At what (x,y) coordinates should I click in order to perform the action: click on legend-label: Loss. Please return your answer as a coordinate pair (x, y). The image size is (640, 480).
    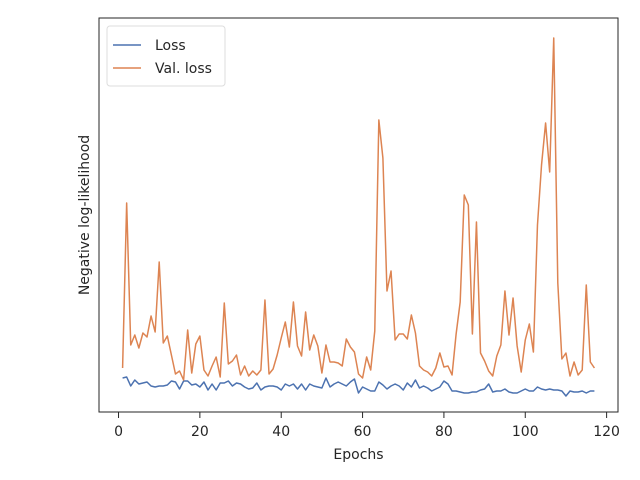
    Looking at the image, I should click on (170, 46).